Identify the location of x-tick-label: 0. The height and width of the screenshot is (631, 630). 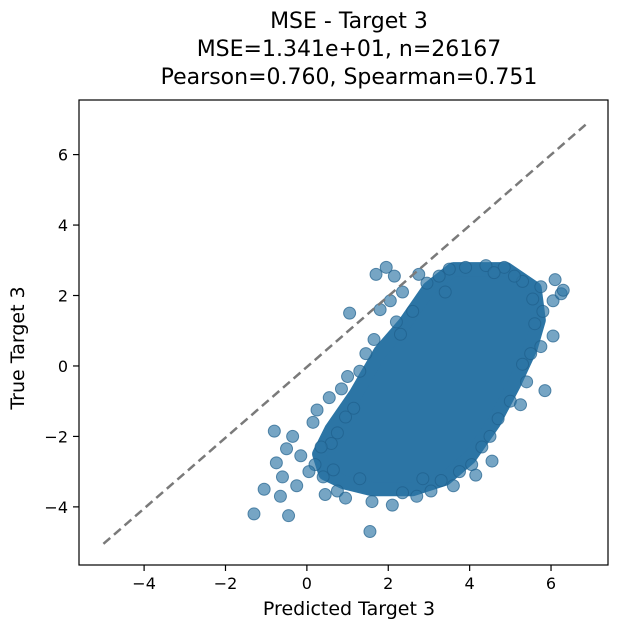
(307, 583).